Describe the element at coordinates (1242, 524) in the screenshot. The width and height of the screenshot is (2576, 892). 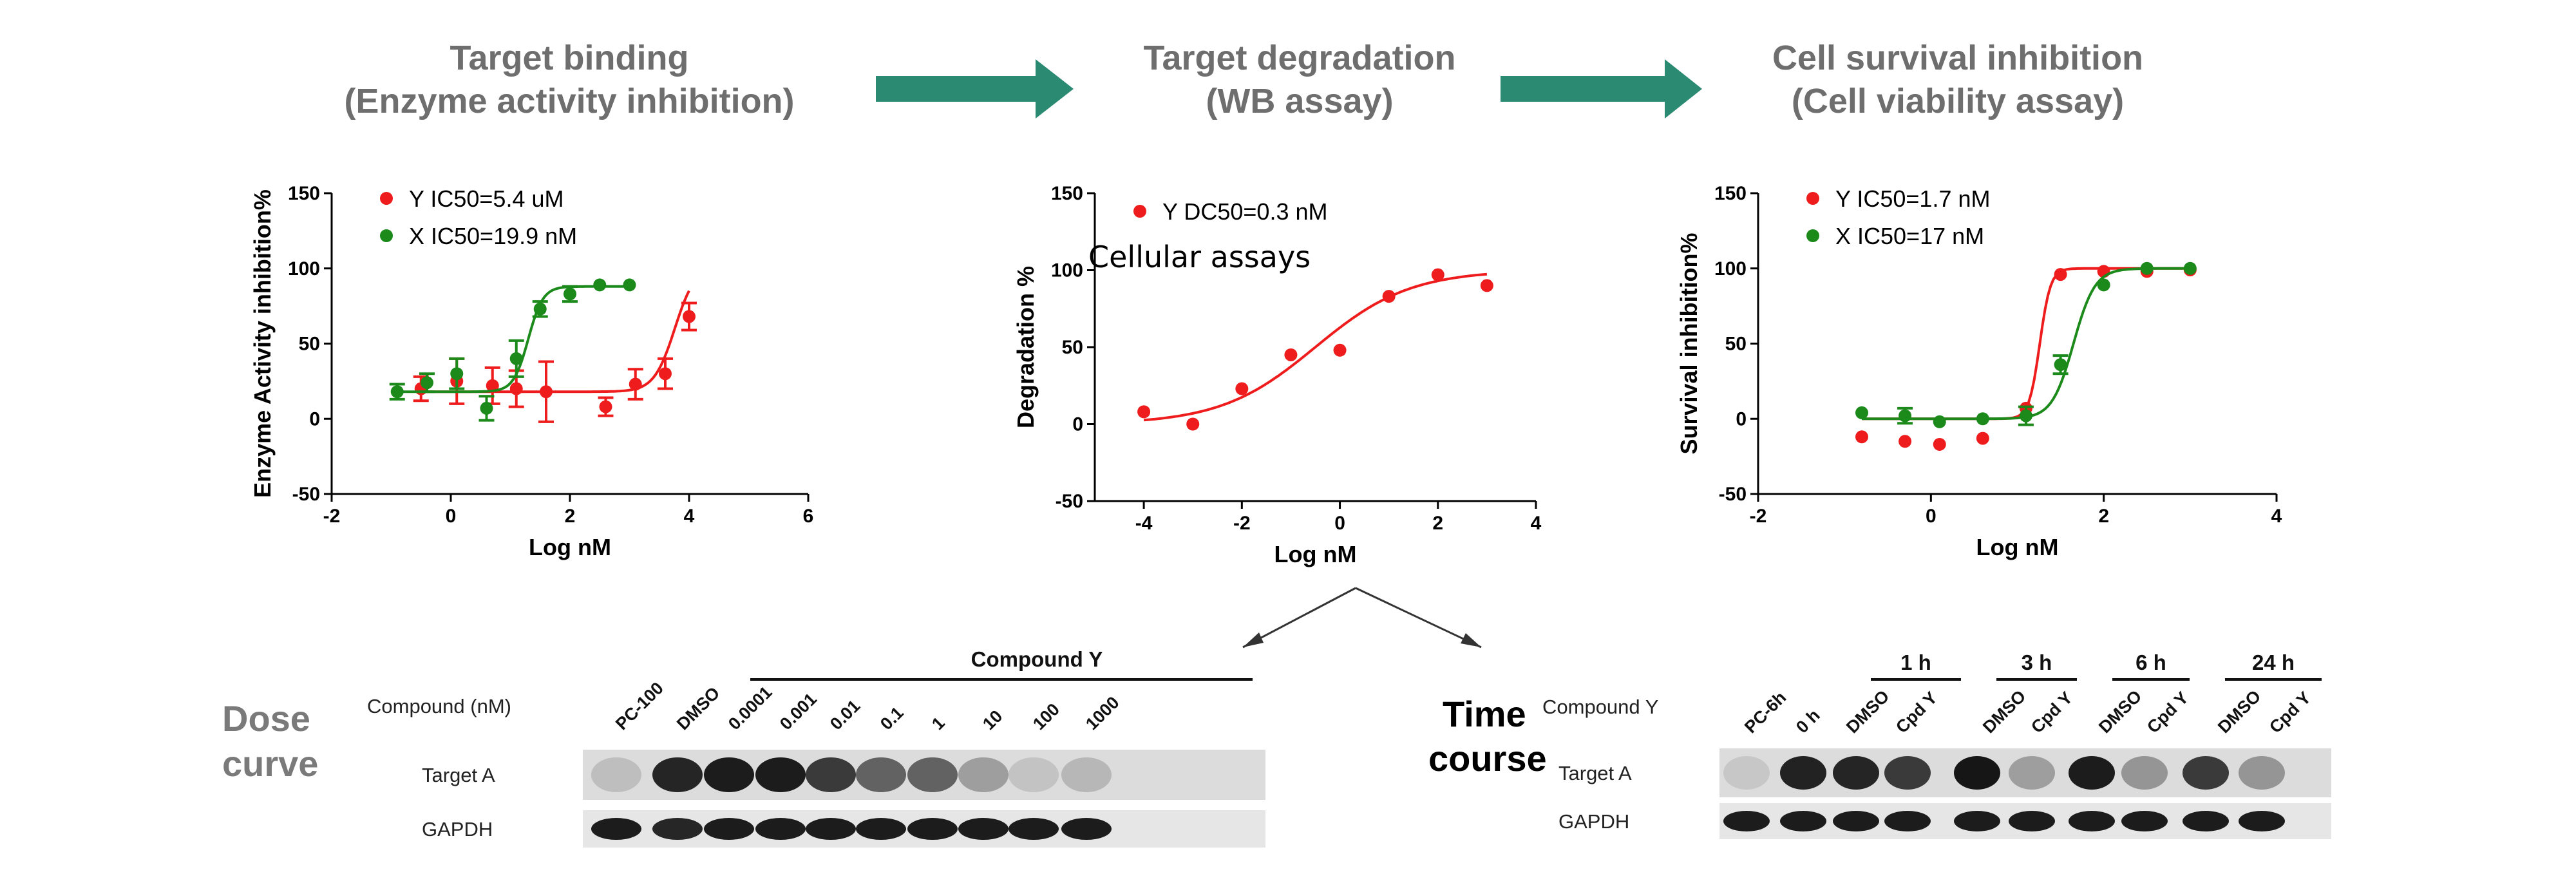
I see `x-tick-label: -2` at that location.